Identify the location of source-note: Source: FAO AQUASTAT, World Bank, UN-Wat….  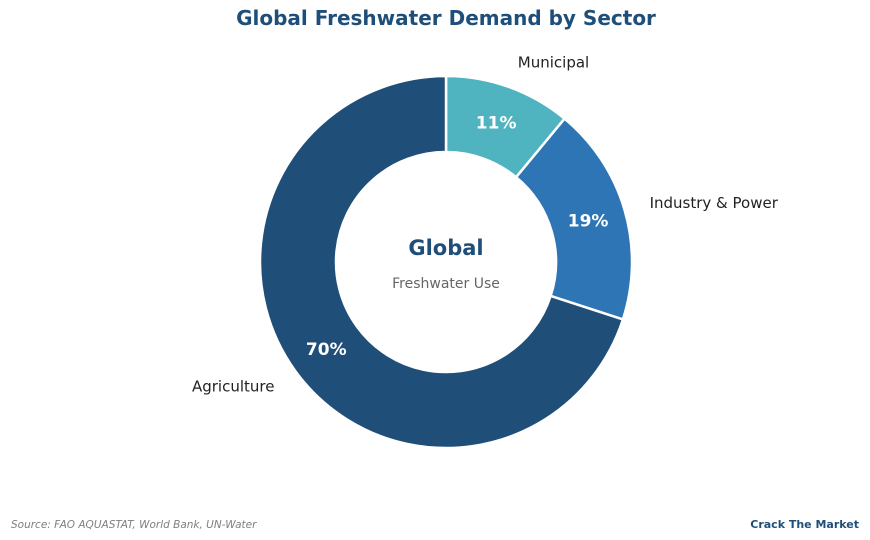
(134, 525).